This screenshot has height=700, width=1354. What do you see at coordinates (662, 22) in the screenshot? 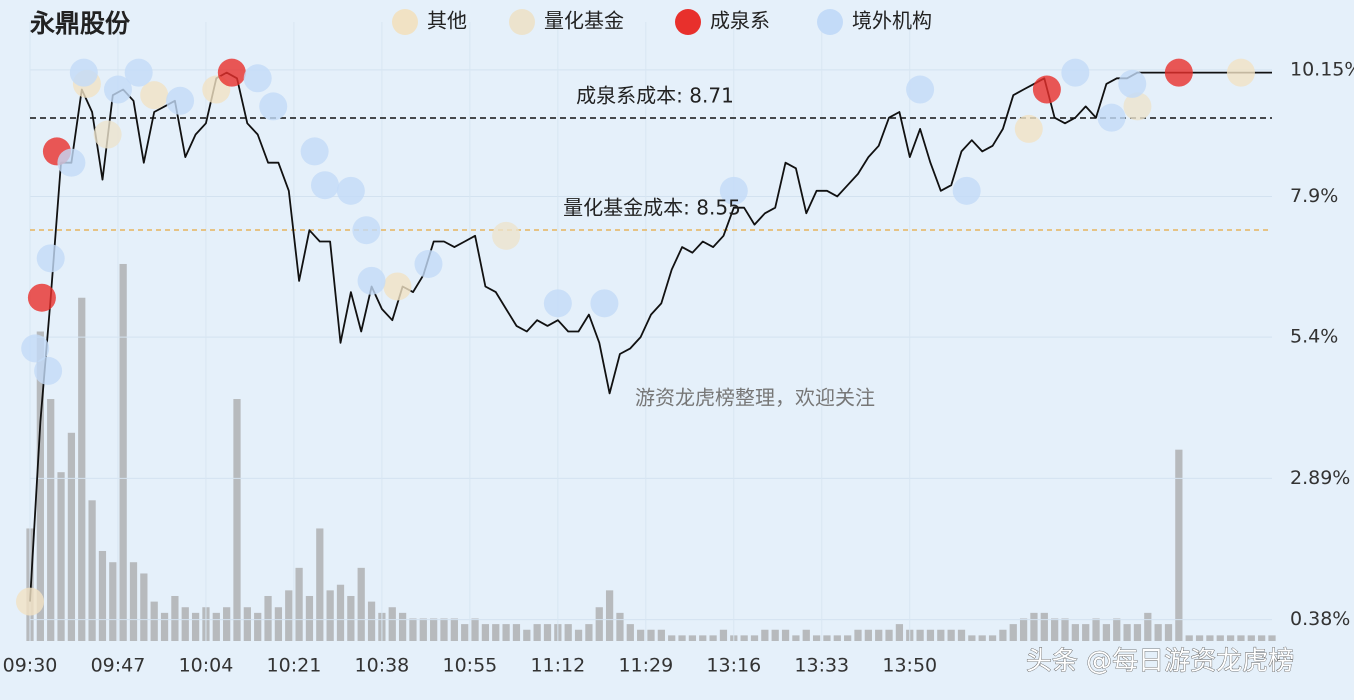
I see `legend: 其他 量化基金 成泉系 境外机构` at bounding box center [662, 22].